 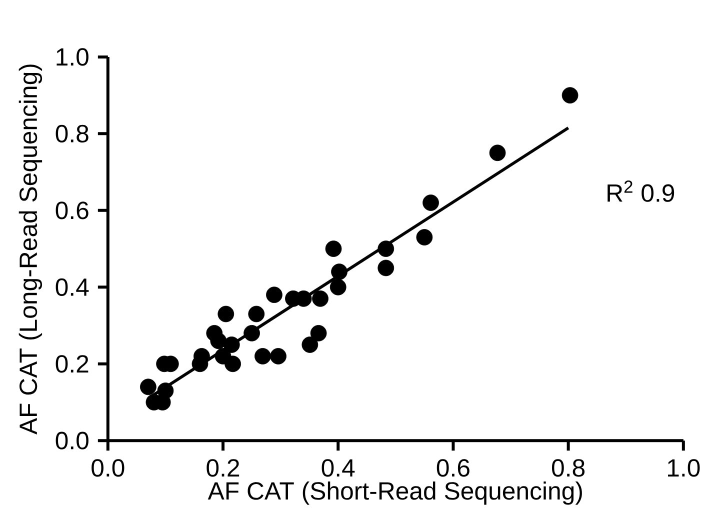 I want to click on x-tick-label: 0.8, so click(x=568, y=468).